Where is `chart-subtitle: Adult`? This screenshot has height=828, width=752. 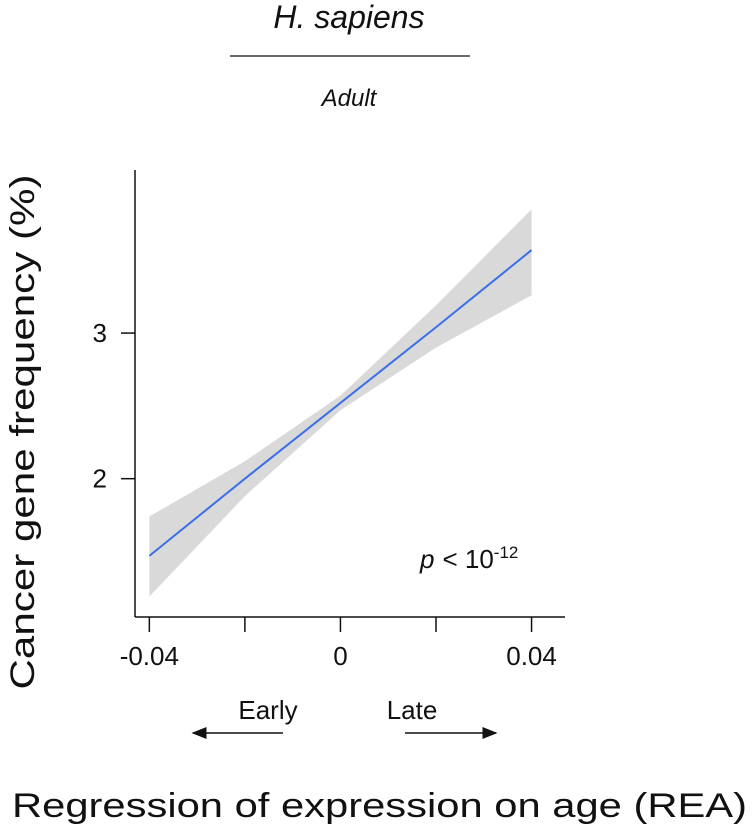 chart-subtitle: Adult is located at coordinates (349, 98).